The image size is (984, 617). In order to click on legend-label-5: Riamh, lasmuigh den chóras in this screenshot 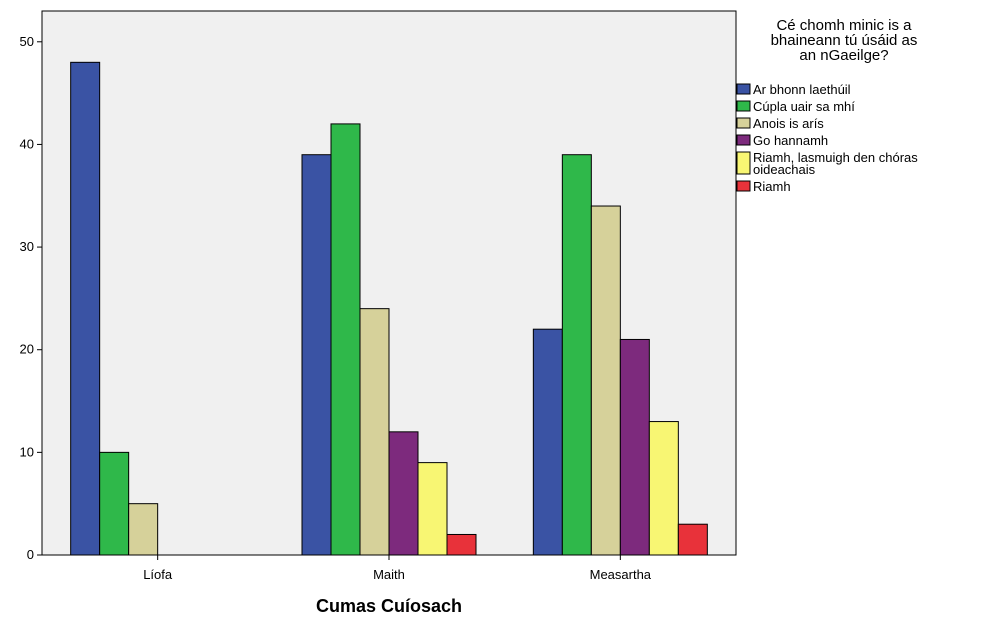, I will do `click(835, 157)`.